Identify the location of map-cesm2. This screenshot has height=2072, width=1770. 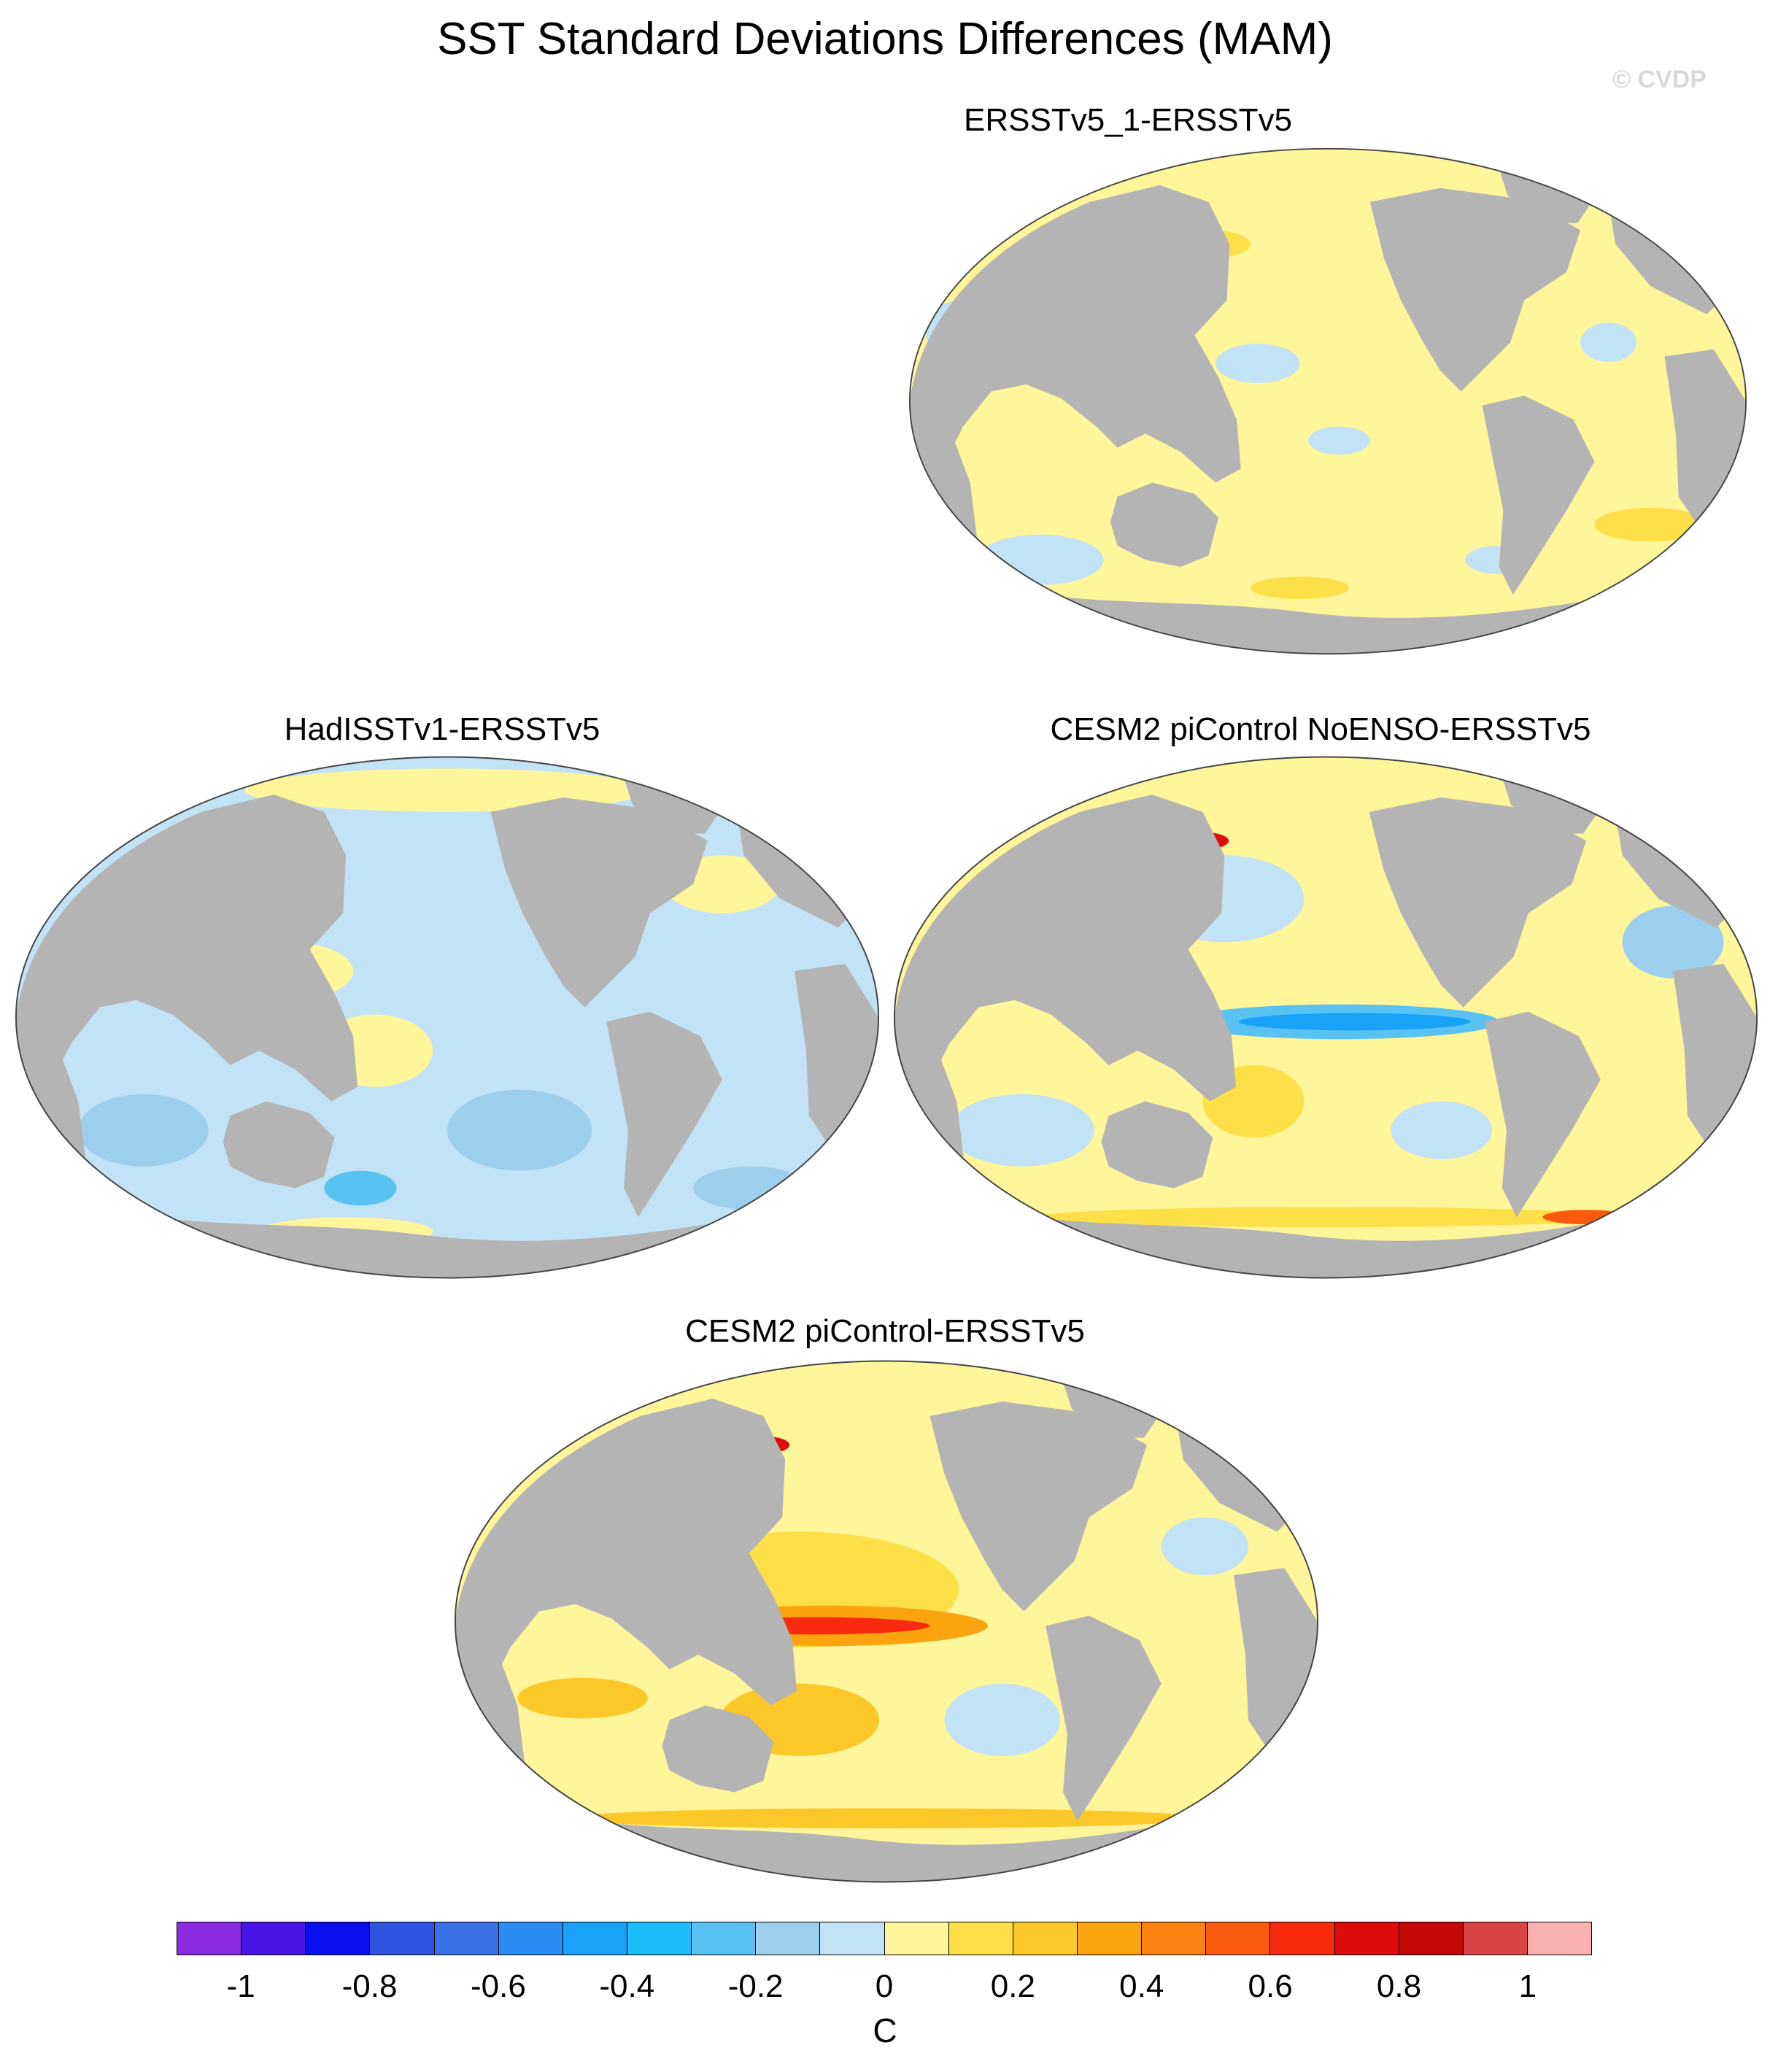
(886, 1621).